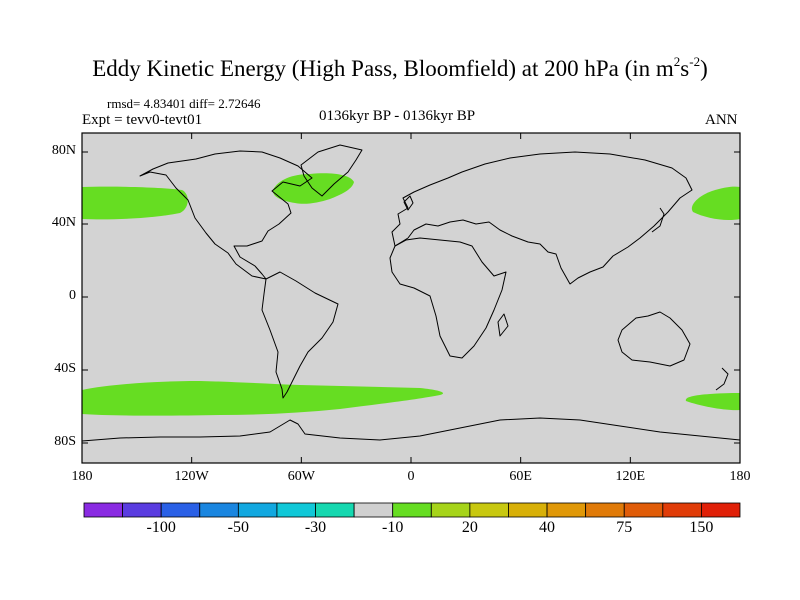 The width and height of the screenshot is (800, 600). What do you see at coordinates (184, 103) in the screenshot?
I see `stats-label: rmsd= 4.83401 diff= 2.72646` at bounding box center [184, 103].